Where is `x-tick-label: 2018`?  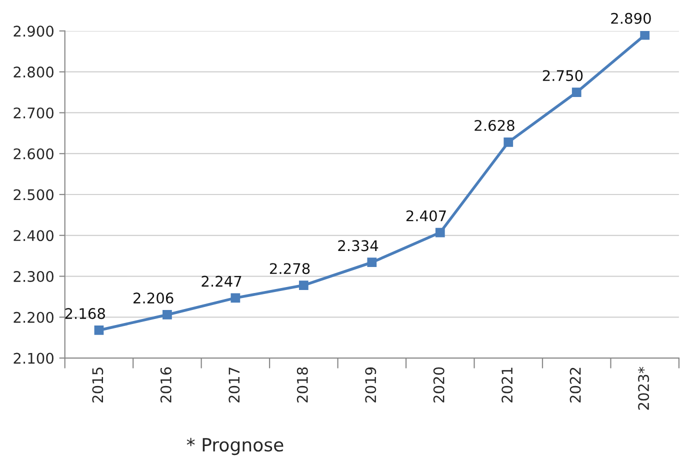
x-tick-label: 2018 is located at coordinates (302, 384).